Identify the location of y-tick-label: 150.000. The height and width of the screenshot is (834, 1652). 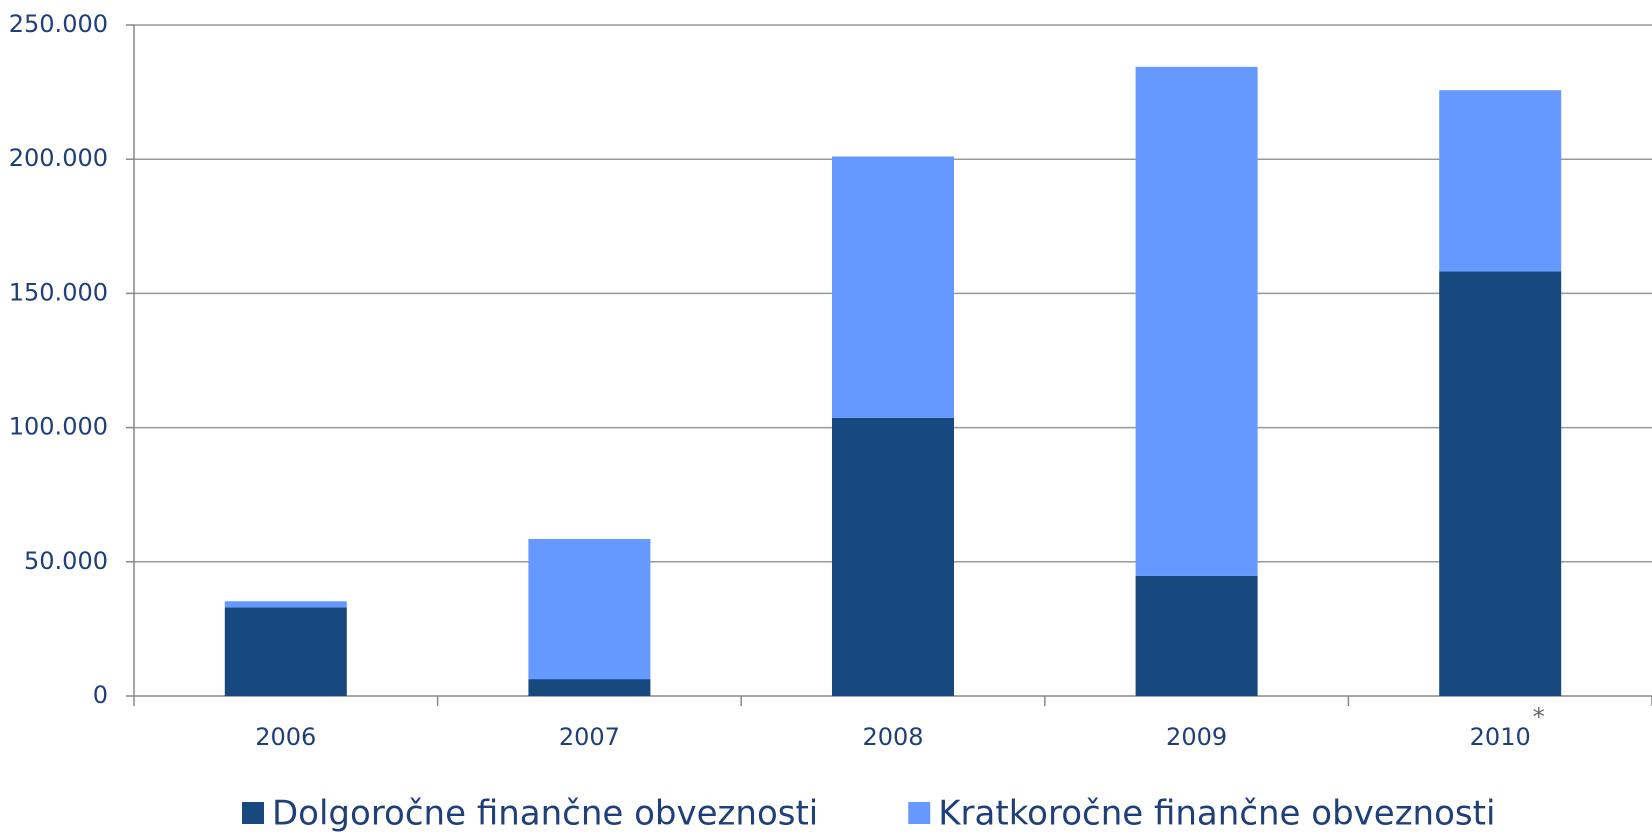
(58, 292).